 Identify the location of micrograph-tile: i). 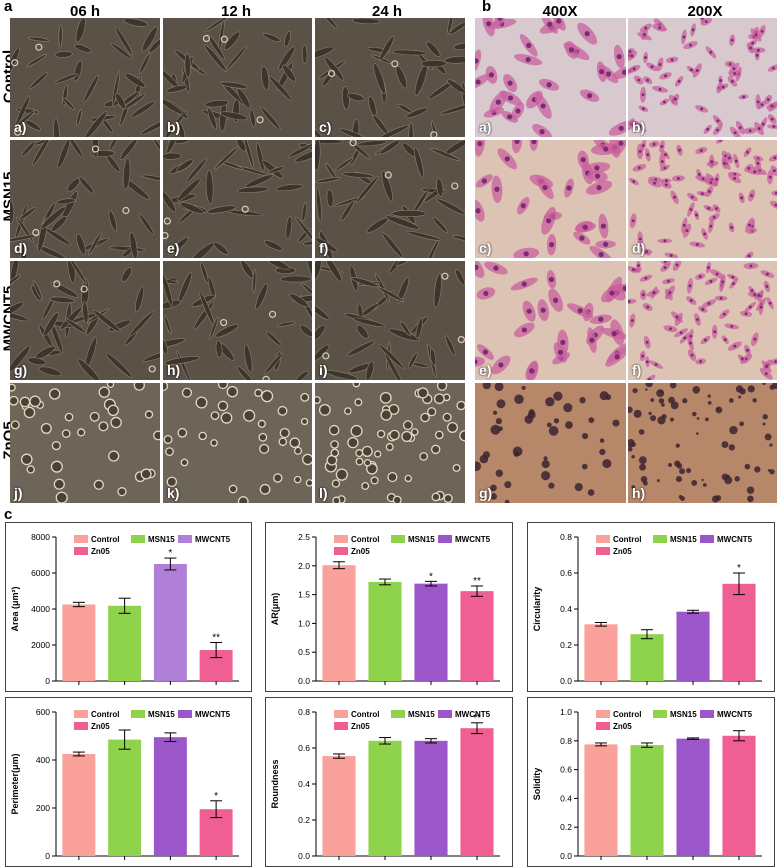
(390, 320).